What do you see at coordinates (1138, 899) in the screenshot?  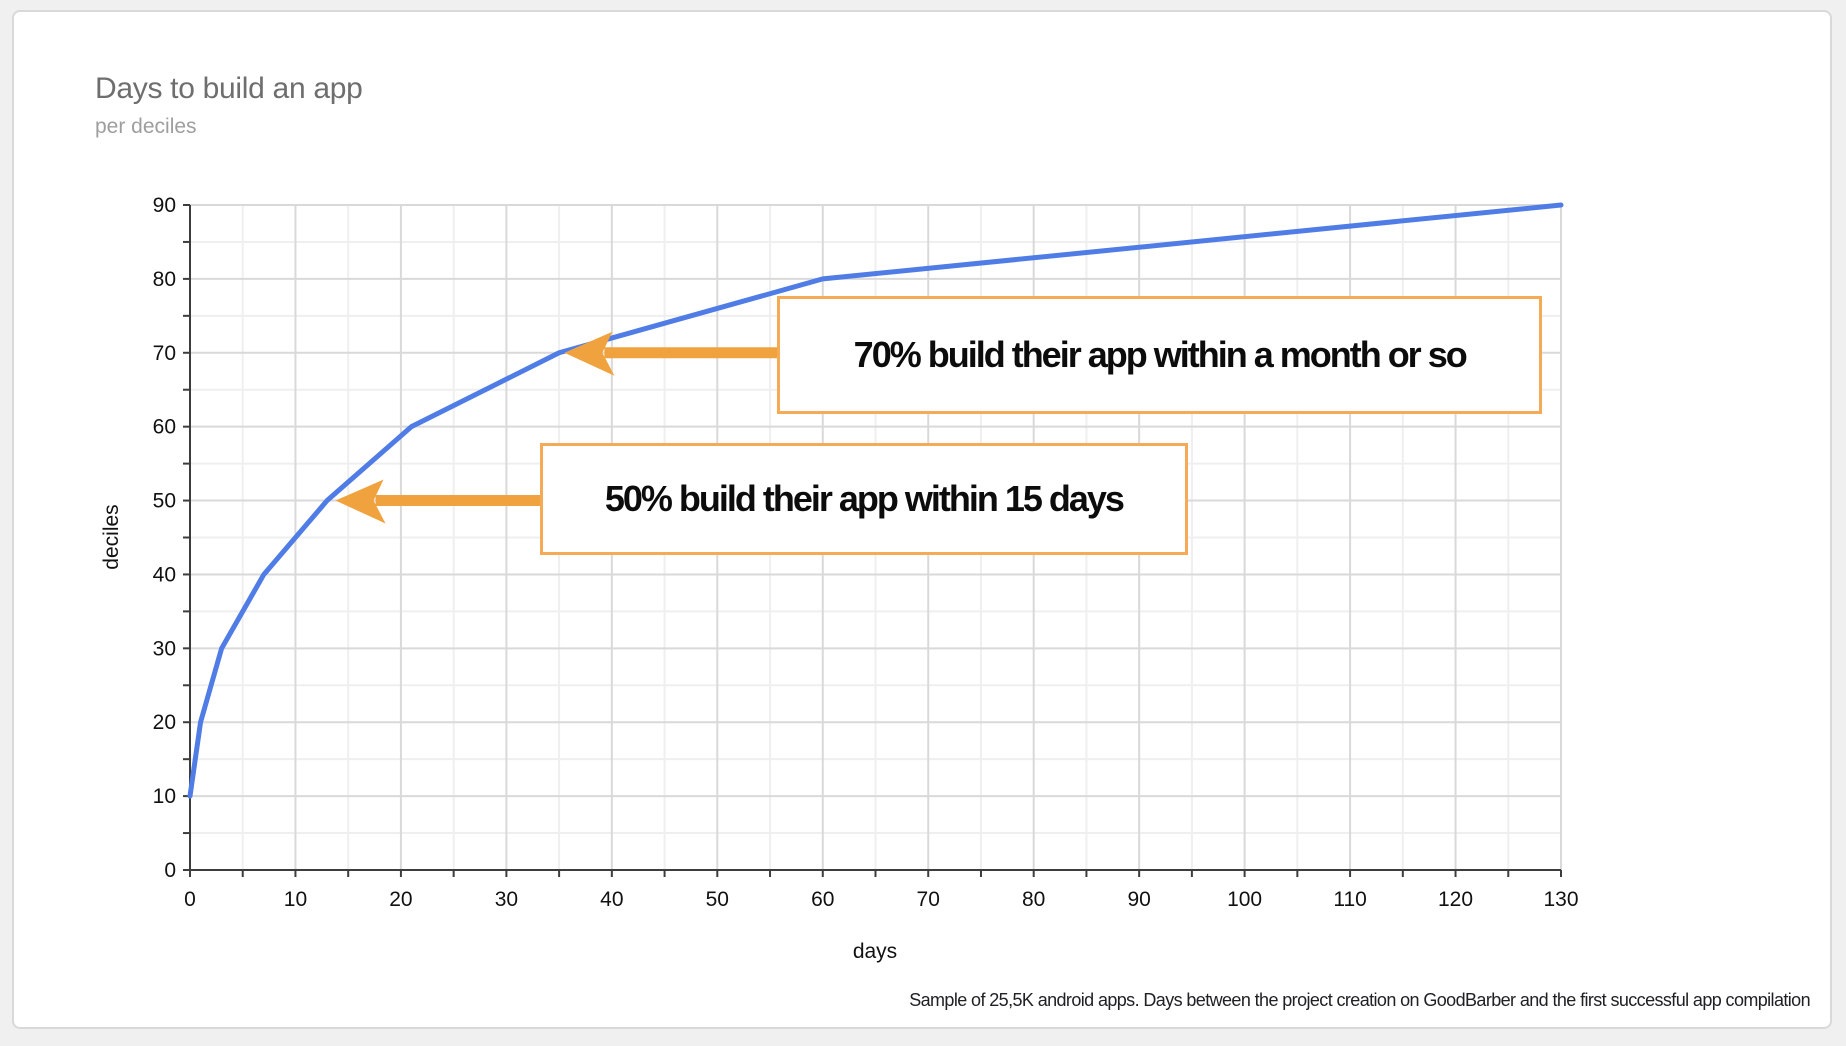 I see `x-tick-label: 90` at bounding box center [1138, 899].